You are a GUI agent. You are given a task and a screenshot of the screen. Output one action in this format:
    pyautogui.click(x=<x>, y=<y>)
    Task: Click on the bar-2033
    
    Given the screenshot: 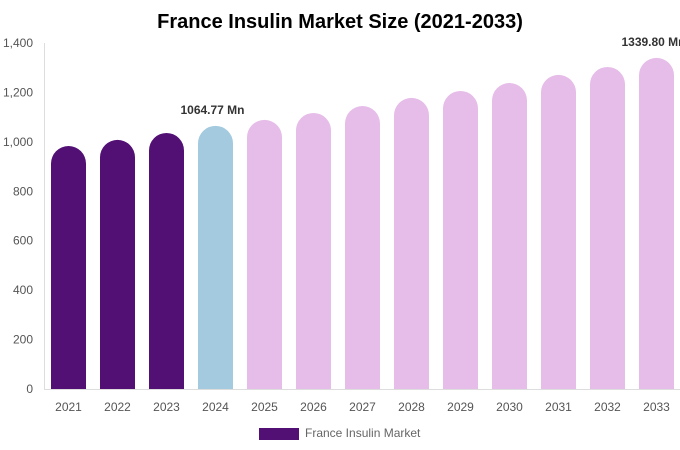 What is the action you would take?
    pyautogui.click(x=656, y=223)
    